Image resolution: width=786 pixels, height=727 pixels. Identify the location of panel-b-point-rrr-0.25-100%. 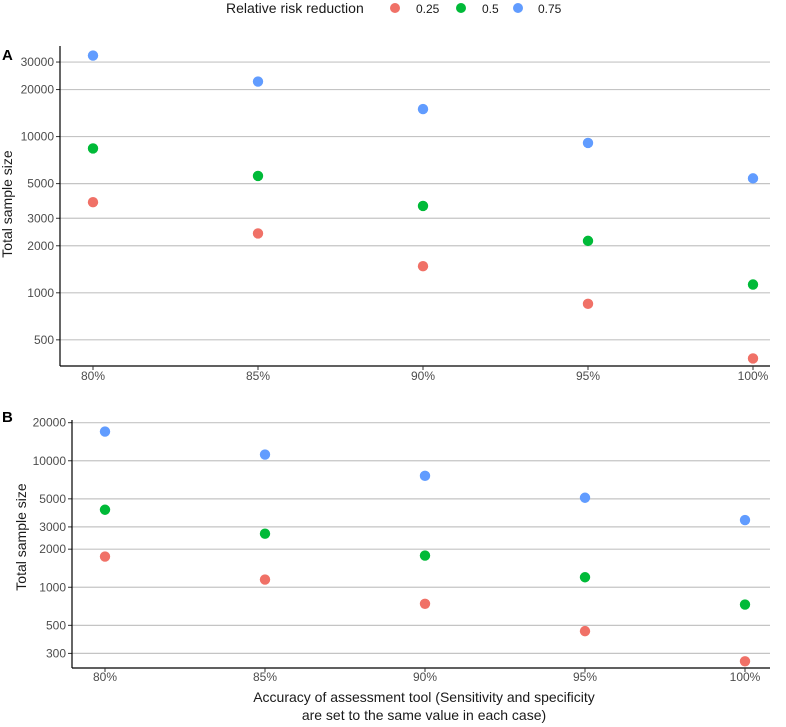
(745, 661).